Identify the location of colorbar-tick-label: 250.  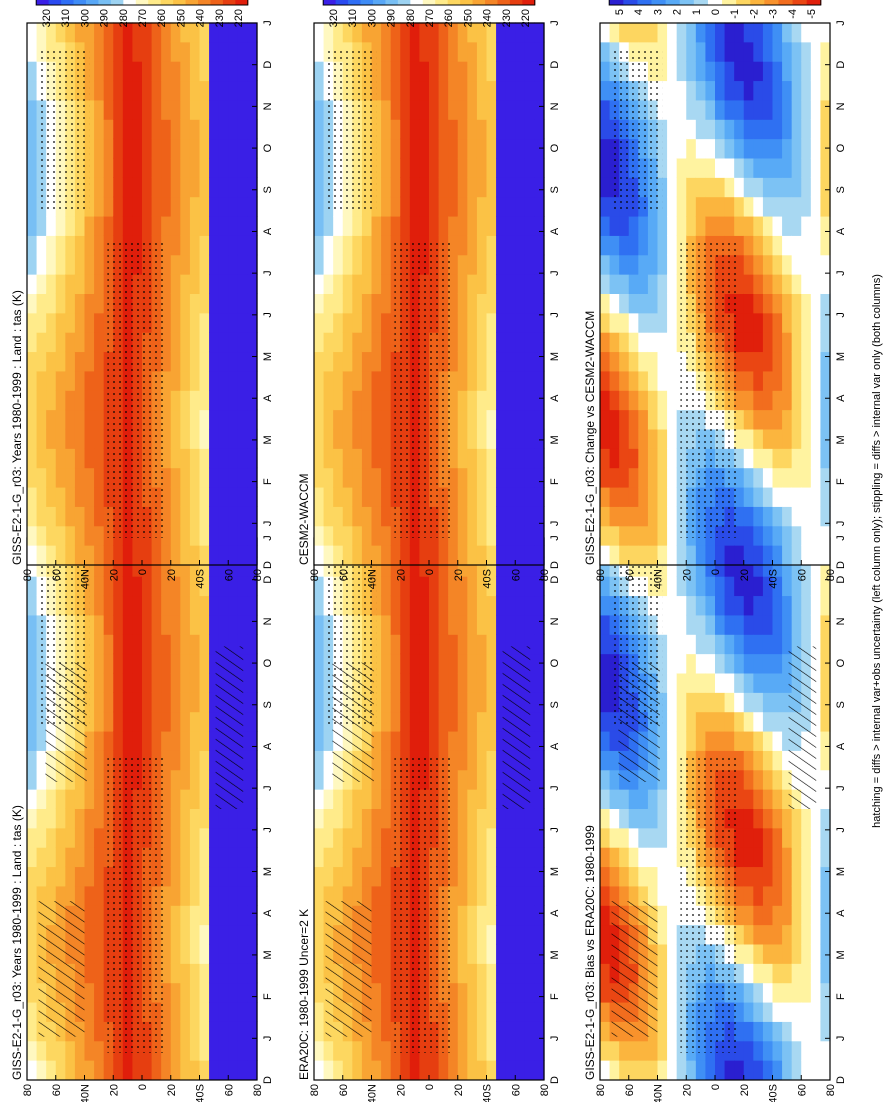
(181, 18).